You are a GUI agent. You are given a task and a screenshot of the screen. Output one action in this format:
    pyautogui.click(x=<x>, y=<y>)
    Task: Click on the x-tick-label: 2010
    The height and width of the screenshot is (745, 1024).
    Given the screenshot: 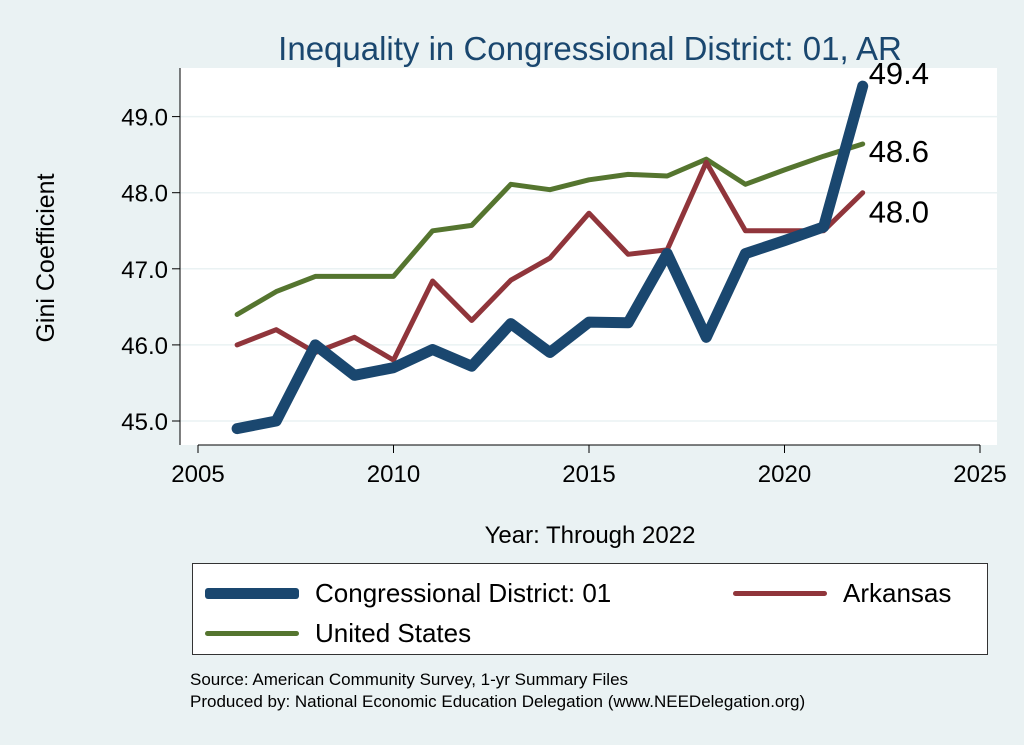 What is the action you would take?
    pyautogui.click(x=393, y=474)
    